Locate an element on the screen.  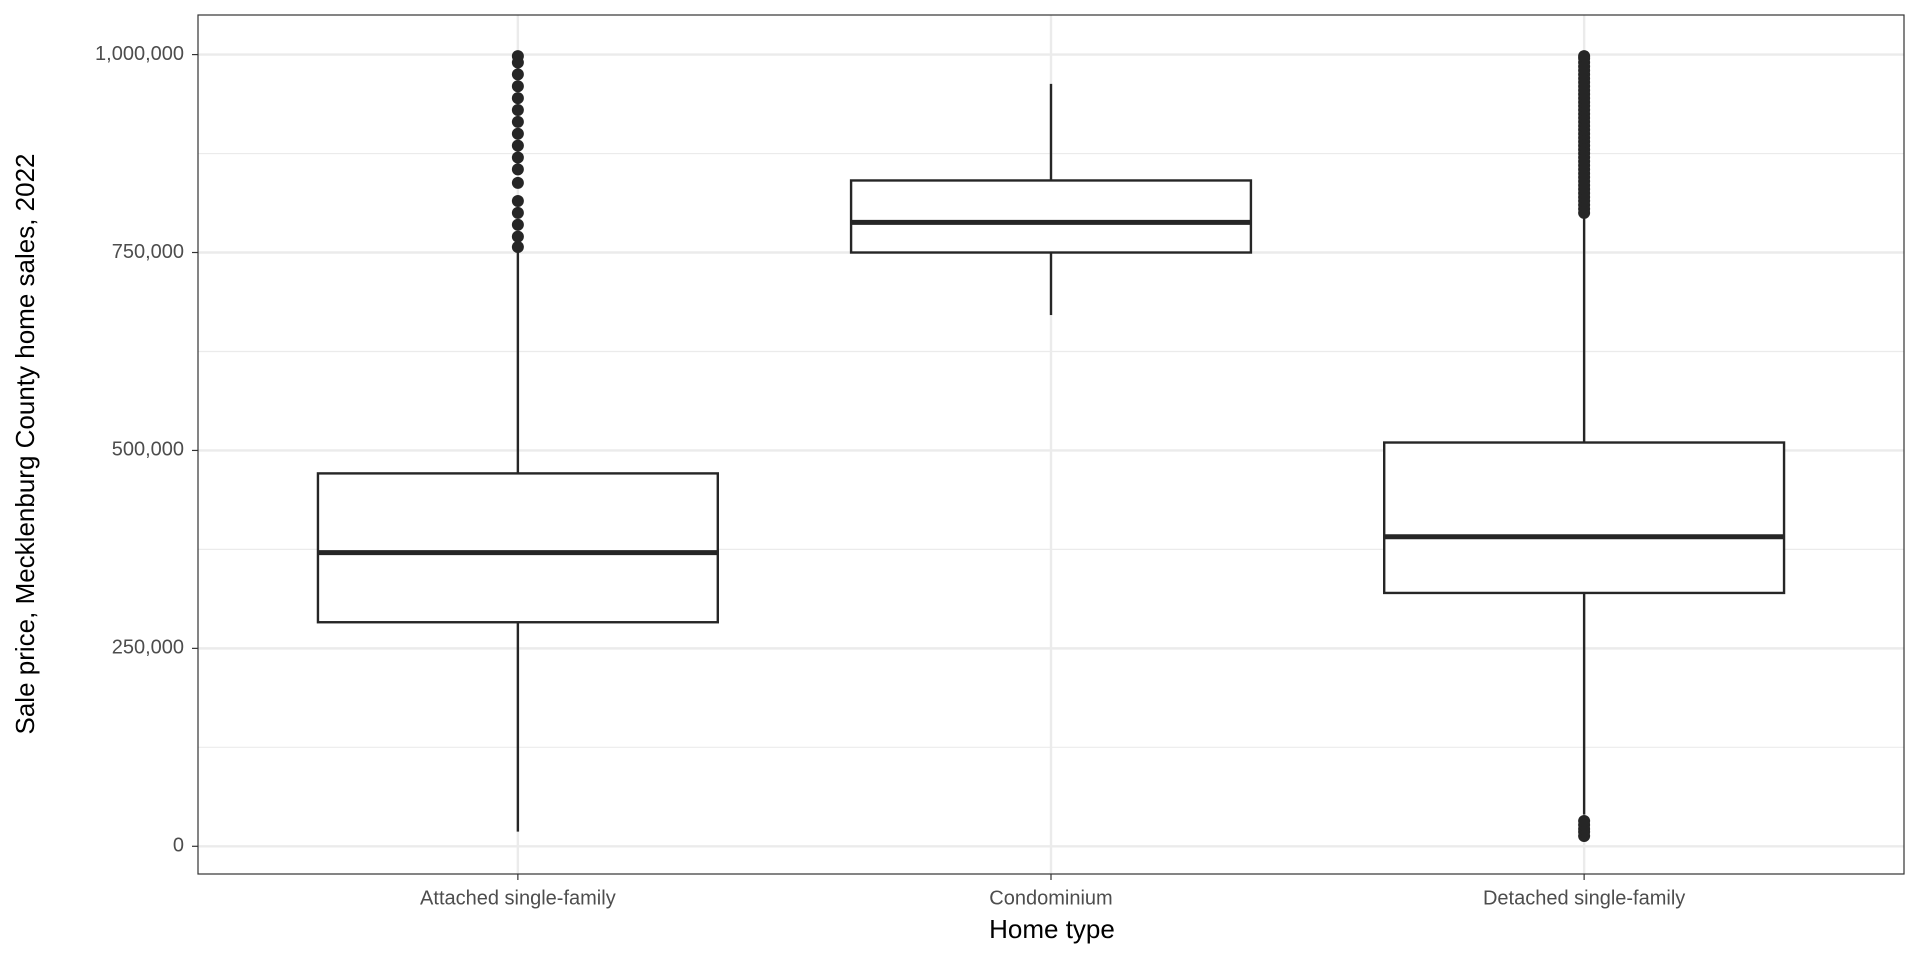
x-tick-label: Attached single-family is located at coordinates (518, 898).